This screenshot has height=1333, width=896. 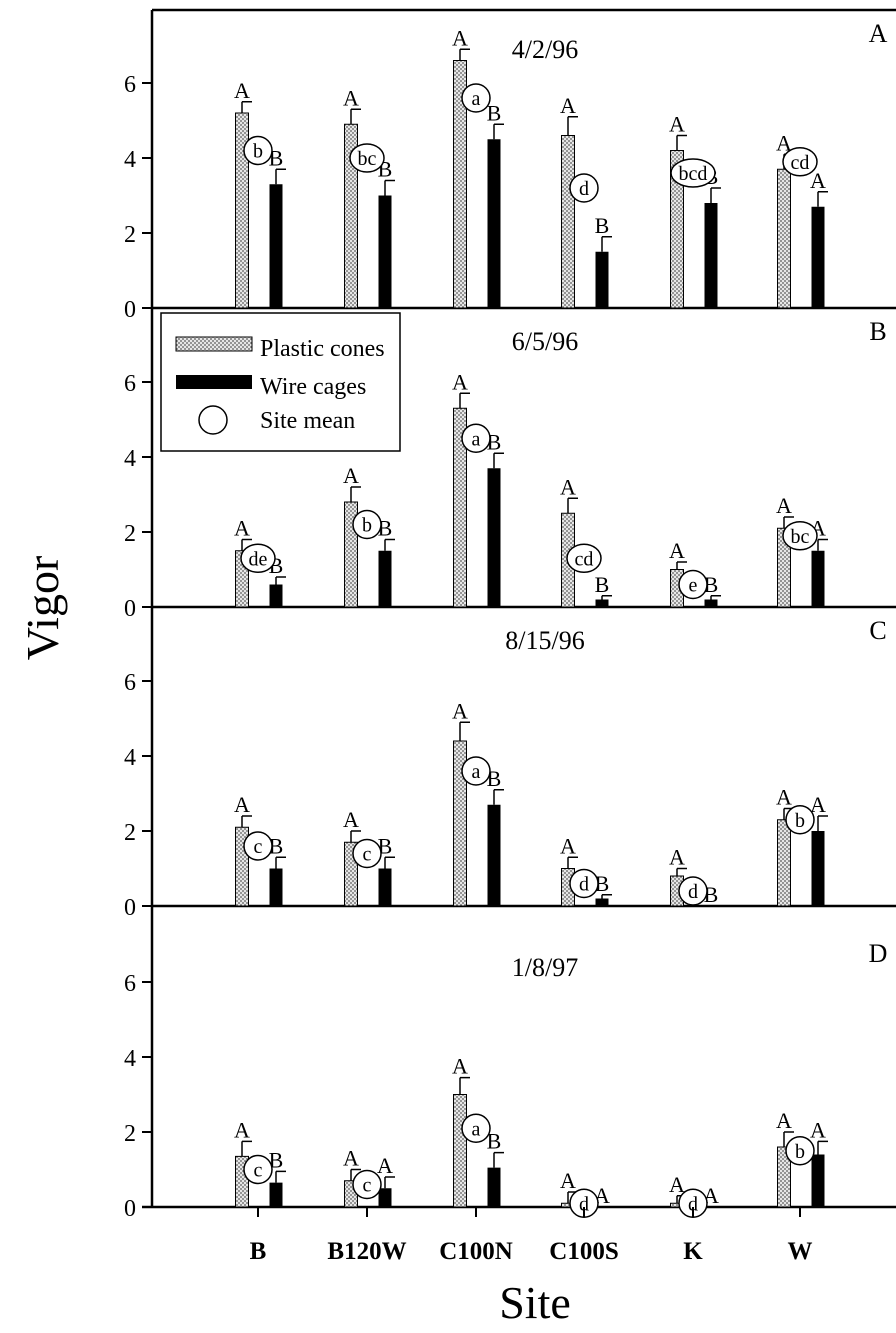 I want to click on panel-date: 6/5/96, so click(x=545, y=341).